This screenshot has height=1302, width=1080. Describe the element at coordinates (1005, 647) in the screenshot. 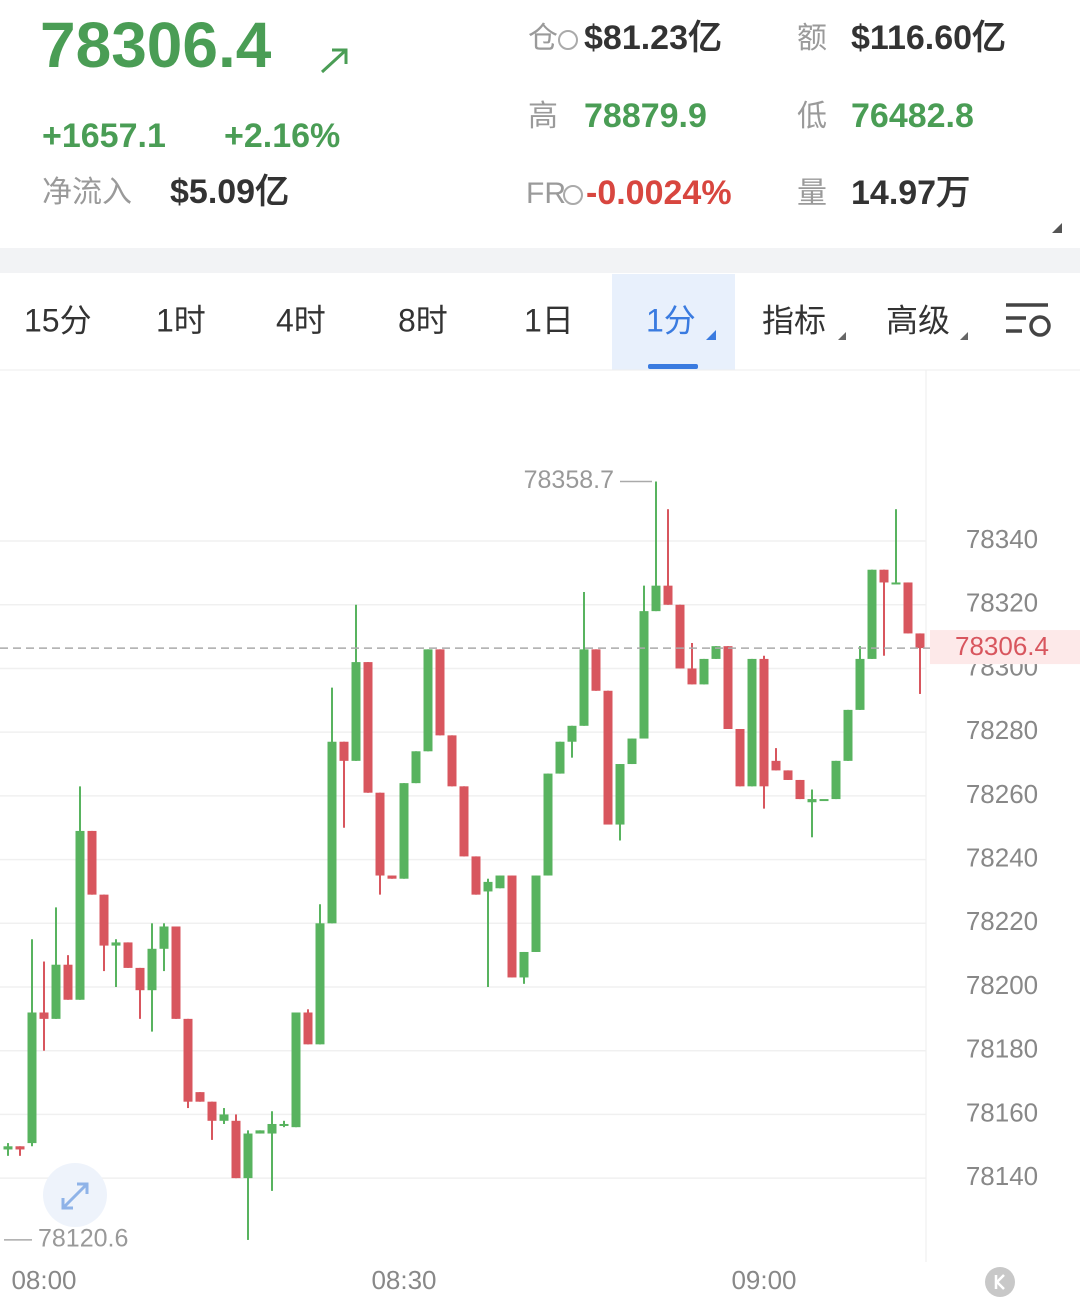

I see `price-tag` at that location.